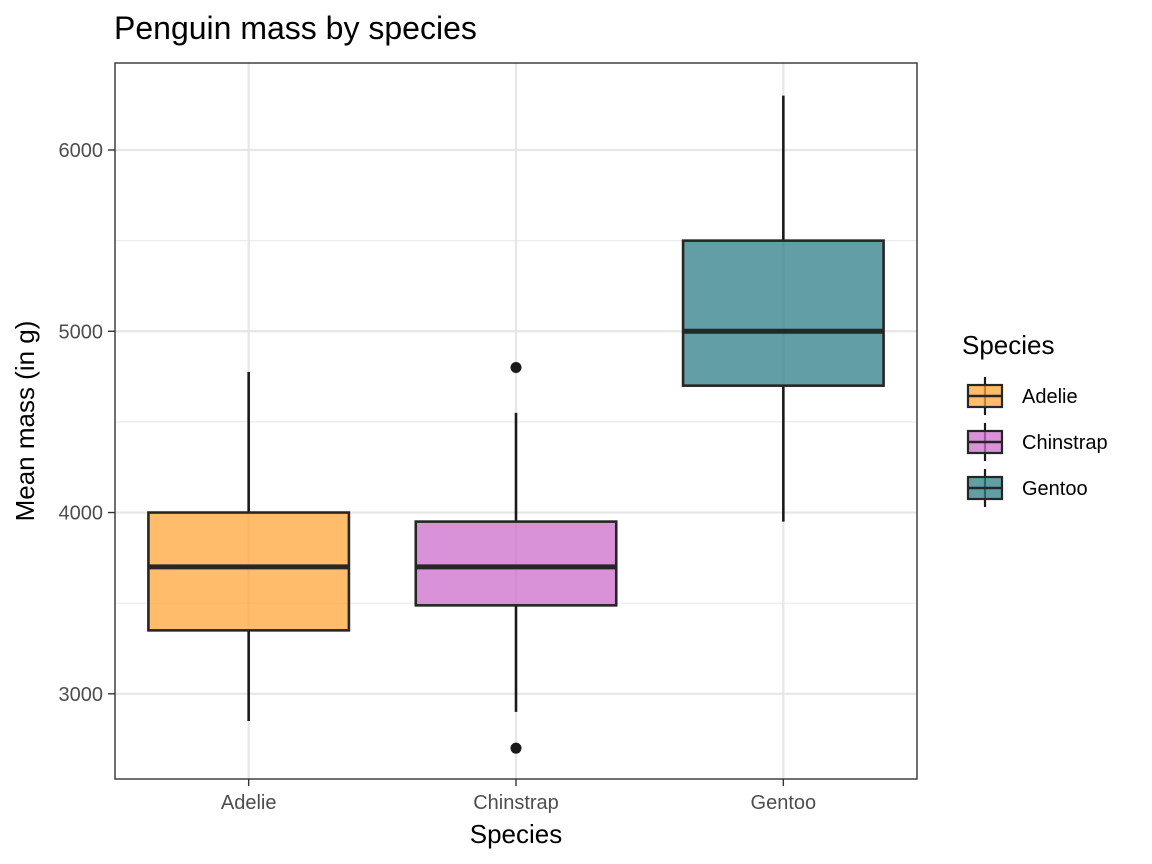  I want to click on legend-item-chinstrap: Chinstrap, so click(1037, 442).